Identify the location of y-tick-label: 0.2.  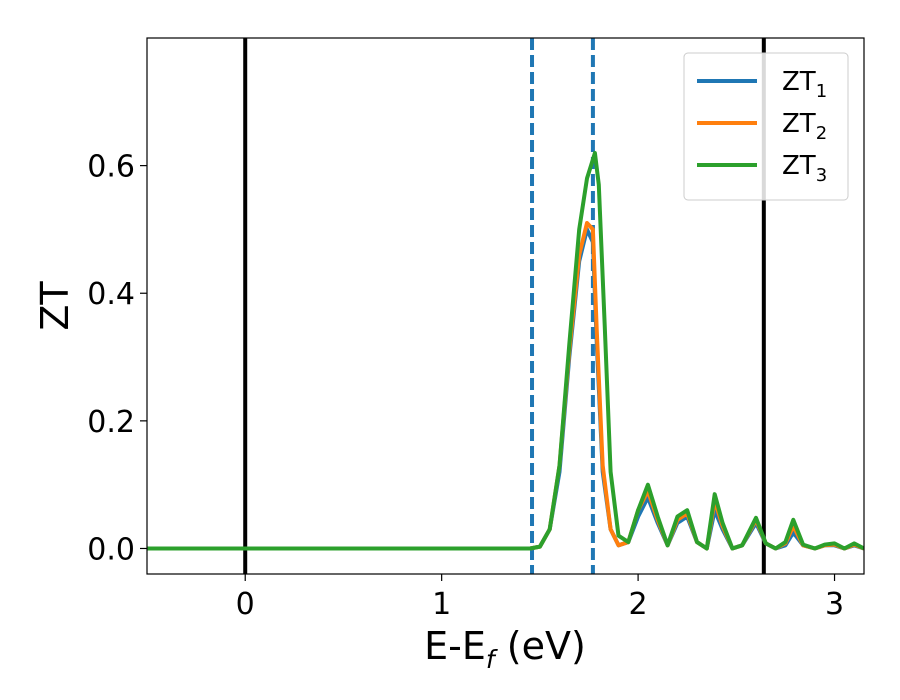
(111, 422).